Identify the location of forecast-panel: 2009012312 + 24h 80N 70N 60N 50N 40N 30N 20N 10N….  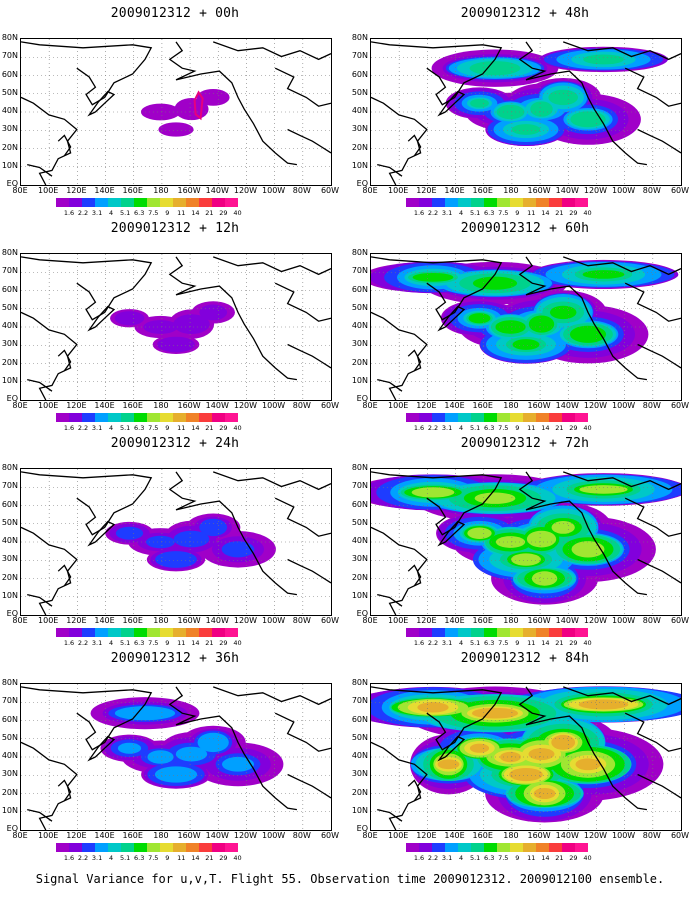
(175, 538).